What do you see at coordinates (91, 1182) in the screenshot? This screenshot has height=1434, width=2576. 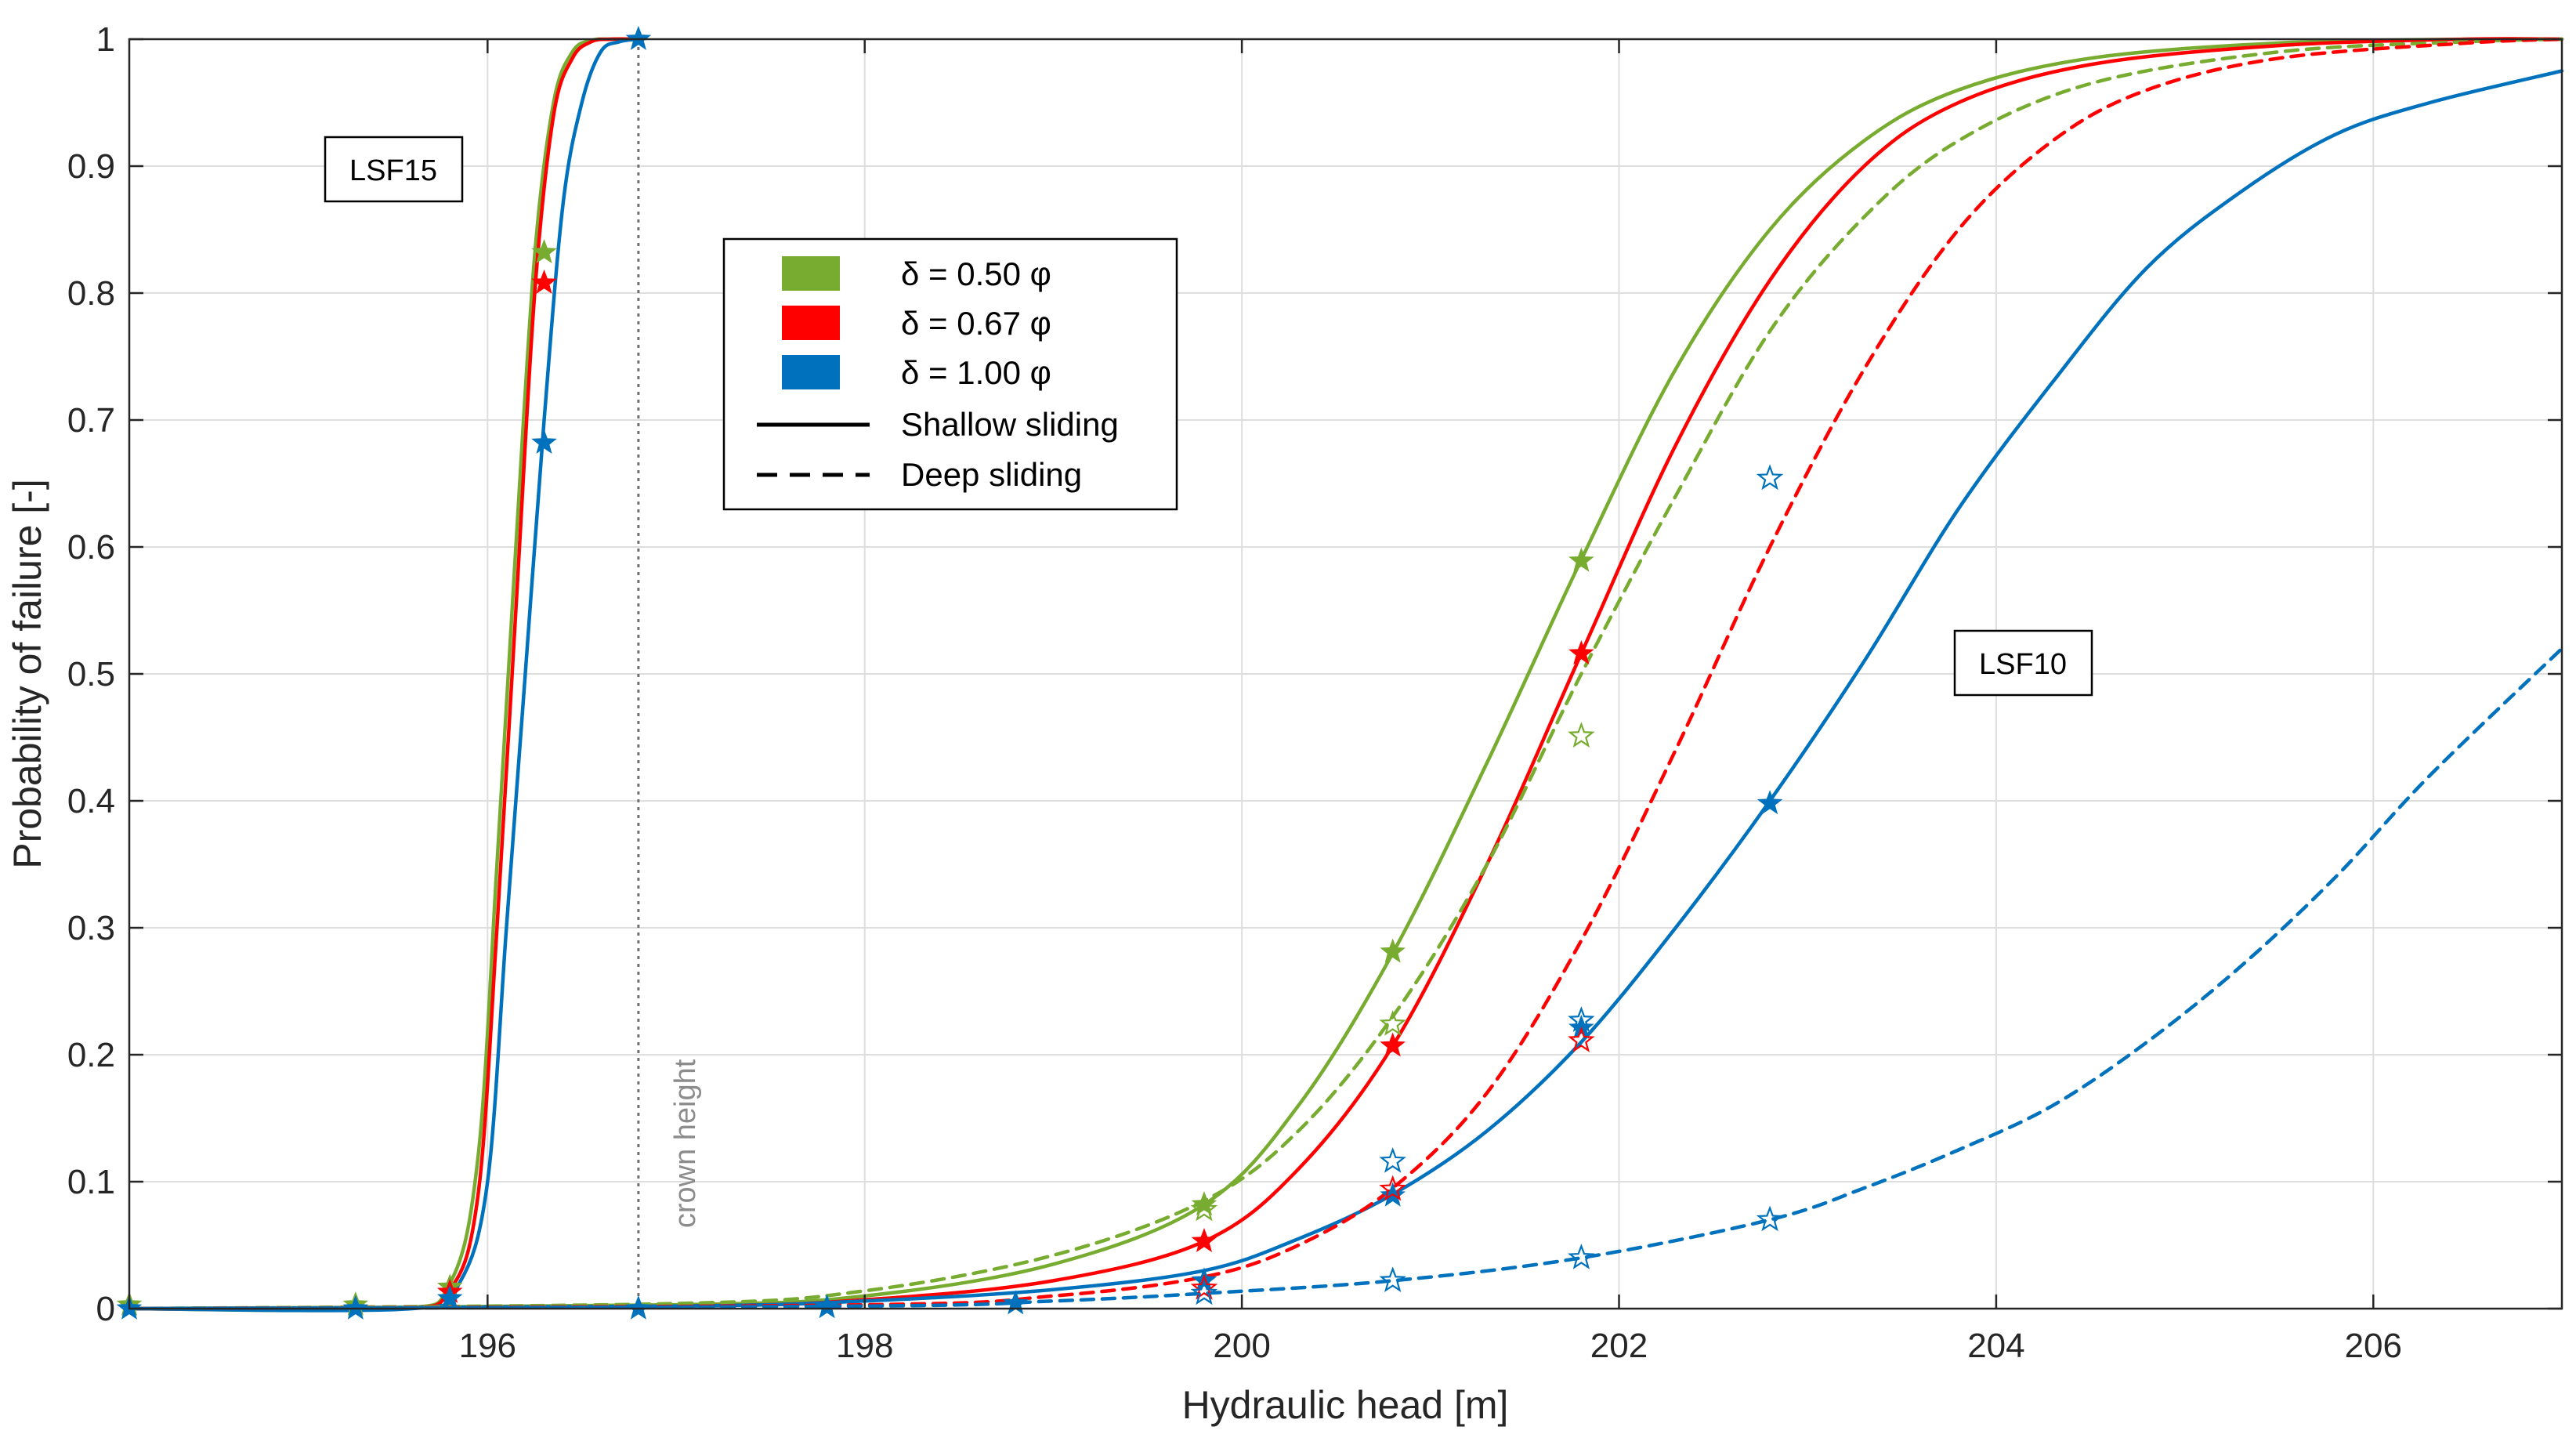 I see `y-tick-label: 0.1` at bounding box center [91, 1182].